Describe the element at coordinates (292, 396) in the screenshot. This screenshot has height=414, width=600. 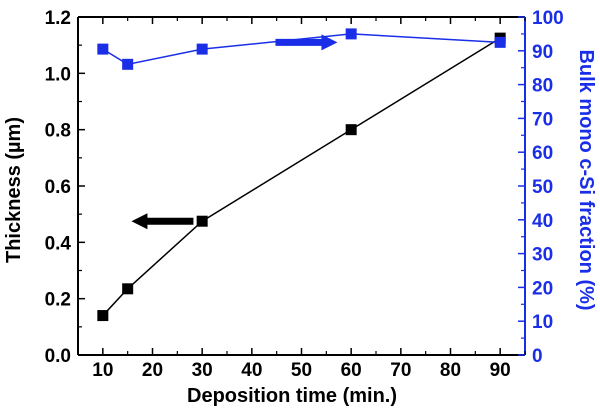
I see `x-axis-title: Deposition time (min.)` at that location.